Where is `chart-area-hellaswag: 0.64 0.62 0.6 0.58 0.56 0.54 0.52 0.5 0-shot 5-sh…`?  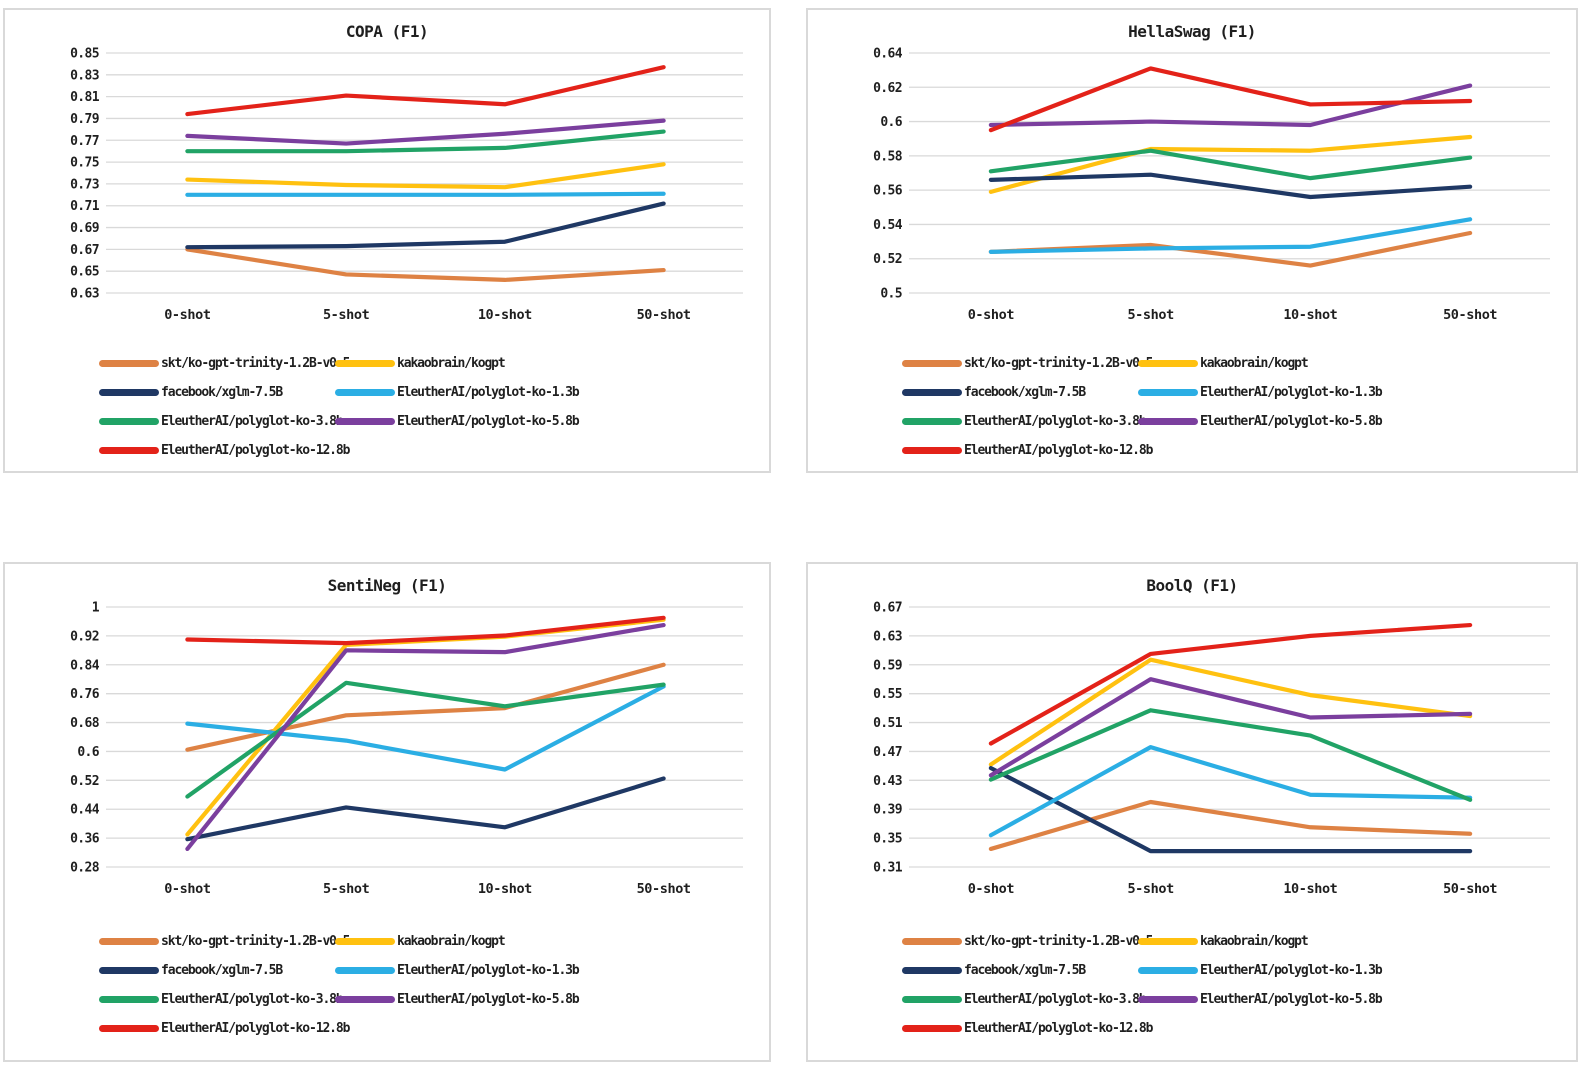 chart-area-hellaswag: 0.64 0.62 0.6 0.58 0.56 0.54 0.52 0.5 0-shot 5-sh… is located at coordinates (1192, 186).